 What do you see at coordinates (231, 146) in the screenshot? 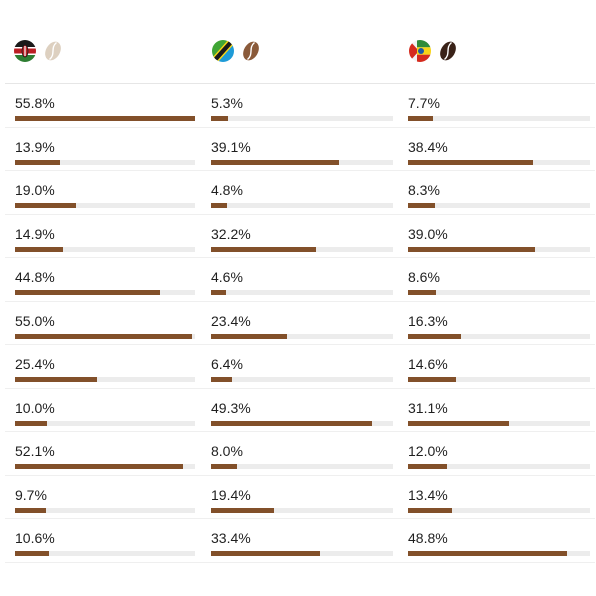
I see `percentage-value: 39.1%` at bounding box center [231, 146].